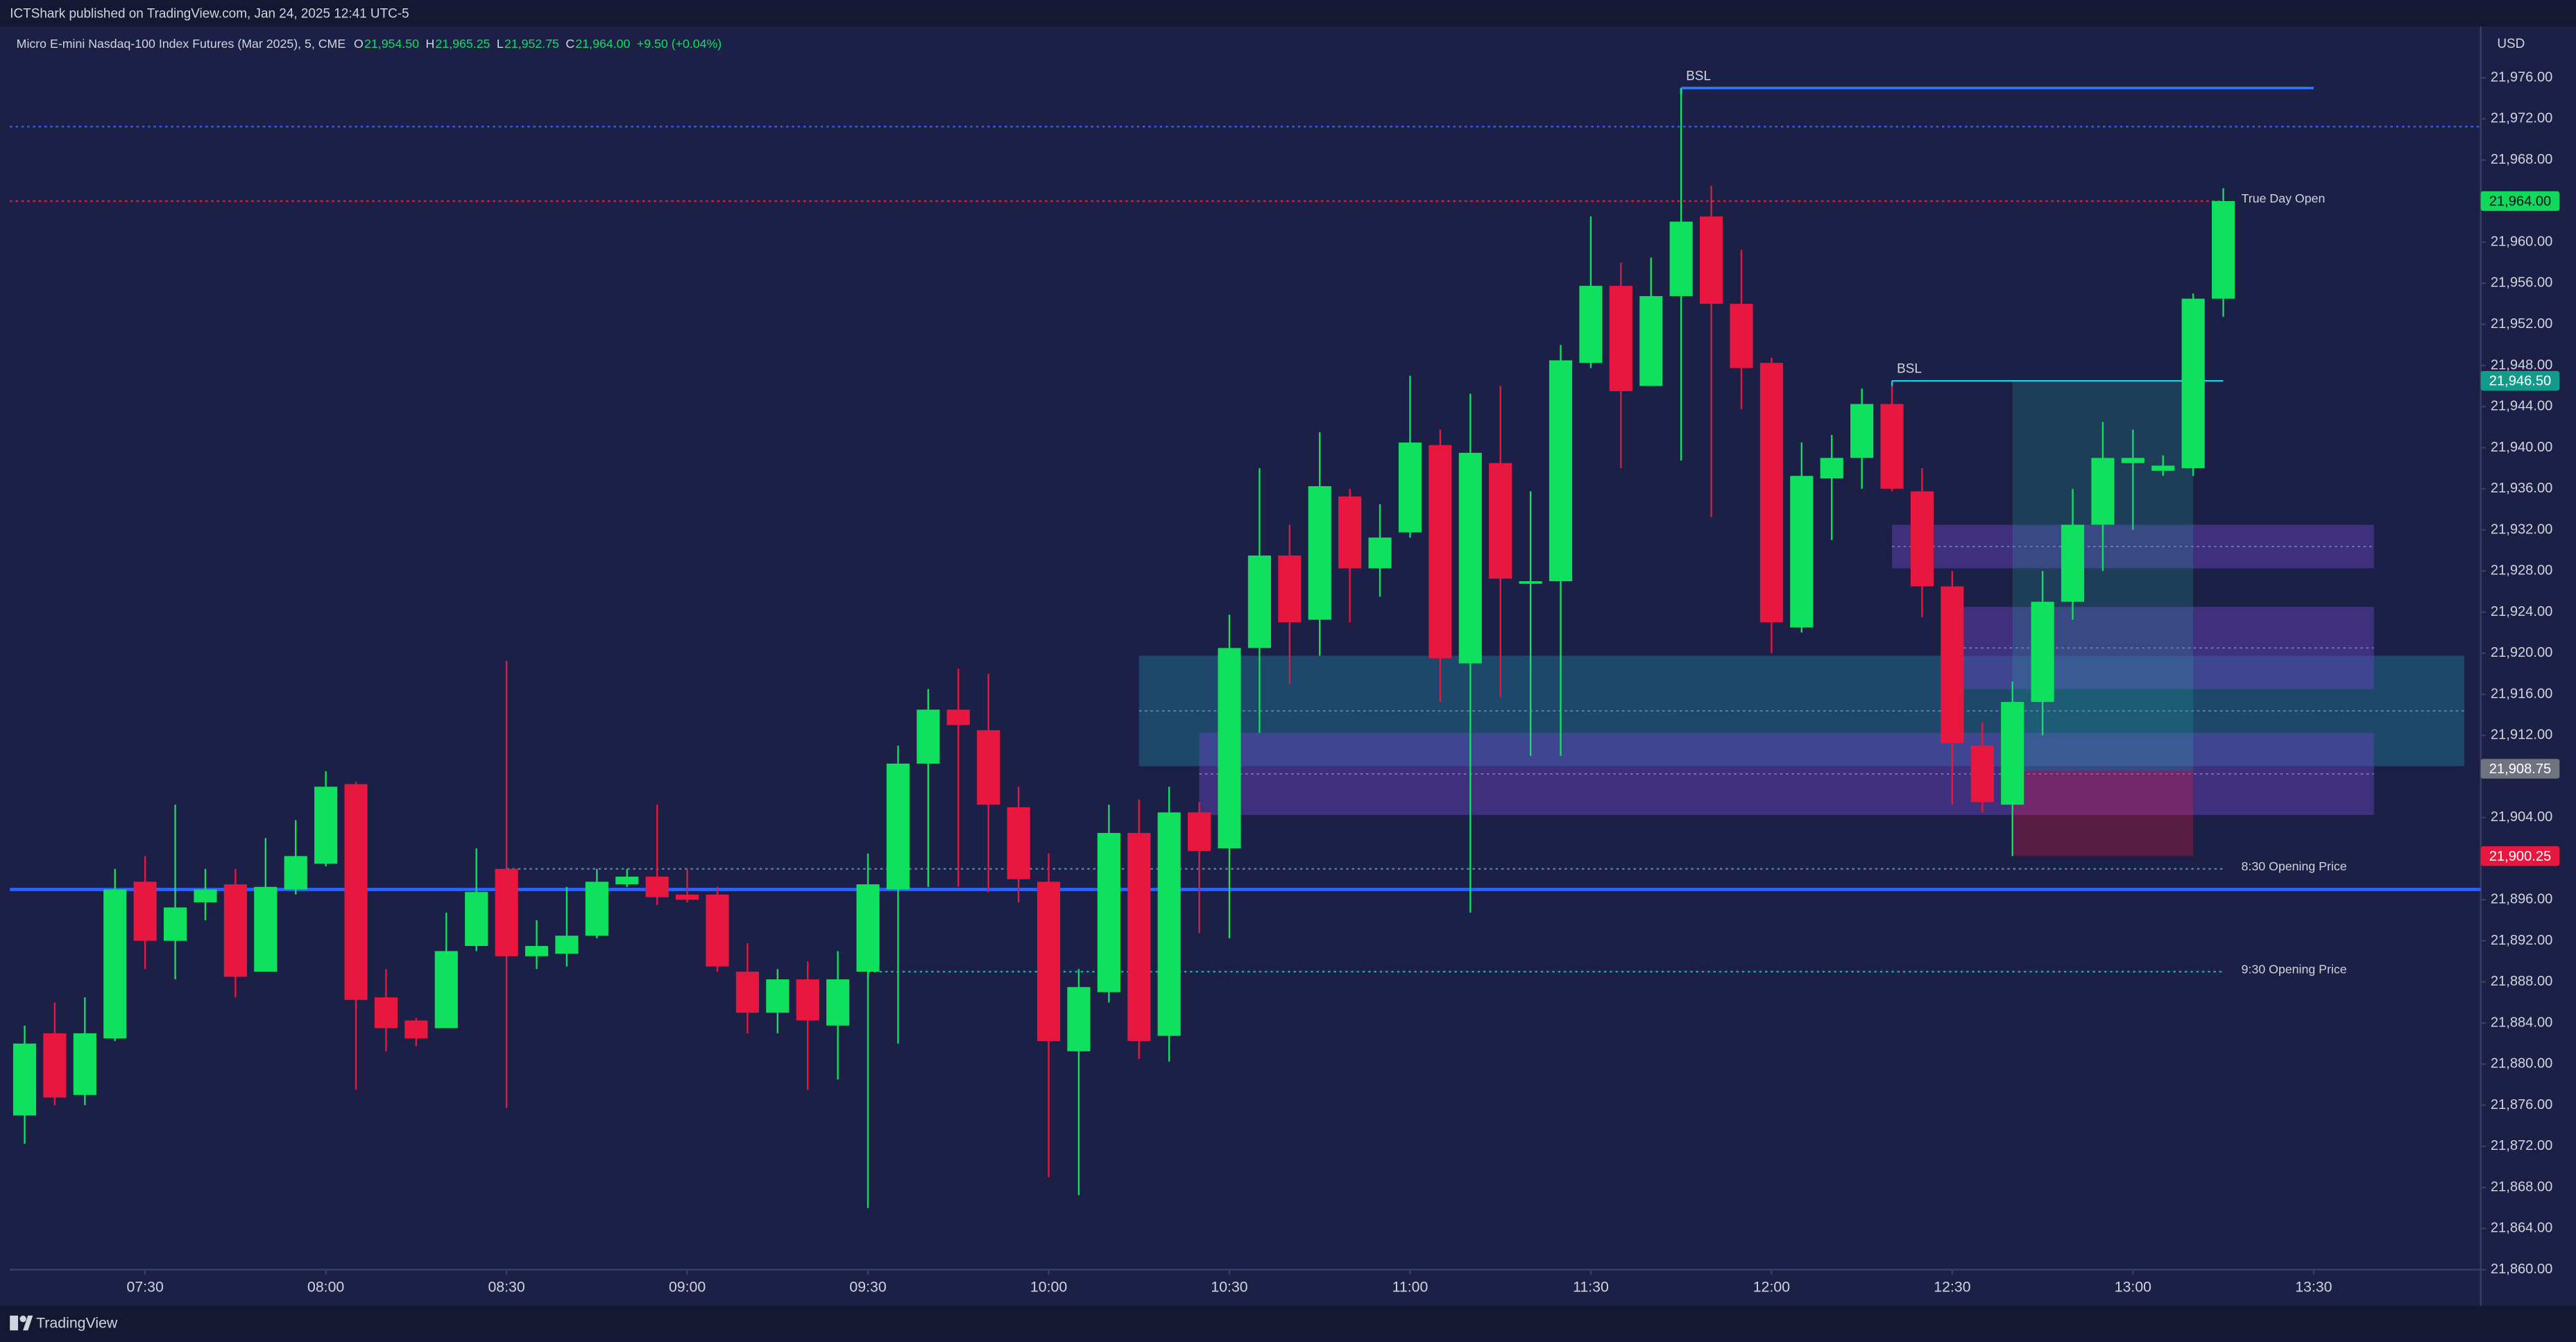 Image resolution: width=2576 pixels, height=1342 pixels. What do you see at coordinates (2520, 769) in the screenshot?
I see `price-label: 21,908.75` at bounding box center [2520, 769].